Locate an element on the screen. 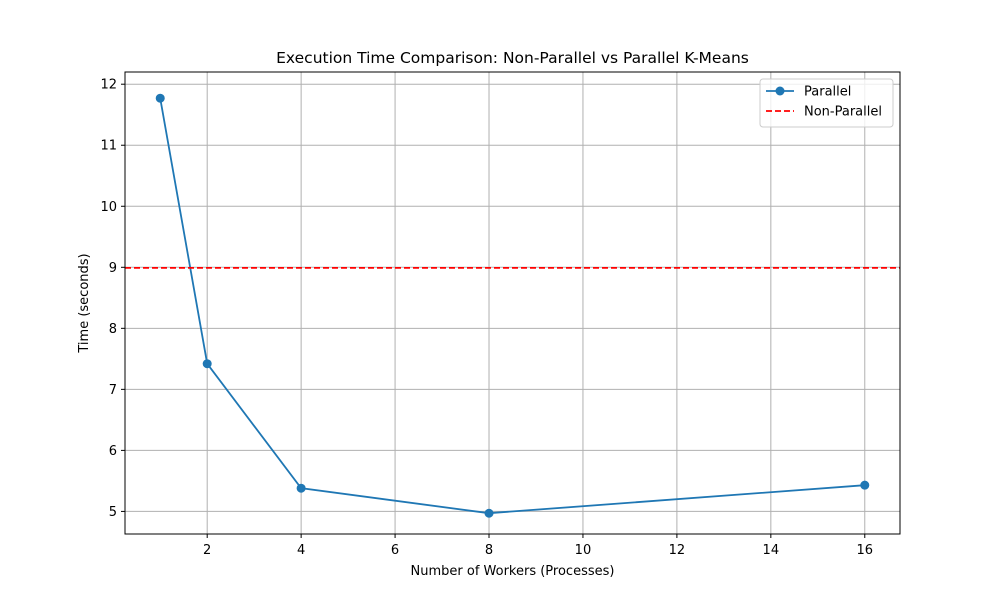 Image resolution: width=1000 pixels, height=600 pixels. x-tick-label: 10 is located at coordinates (583, 550).